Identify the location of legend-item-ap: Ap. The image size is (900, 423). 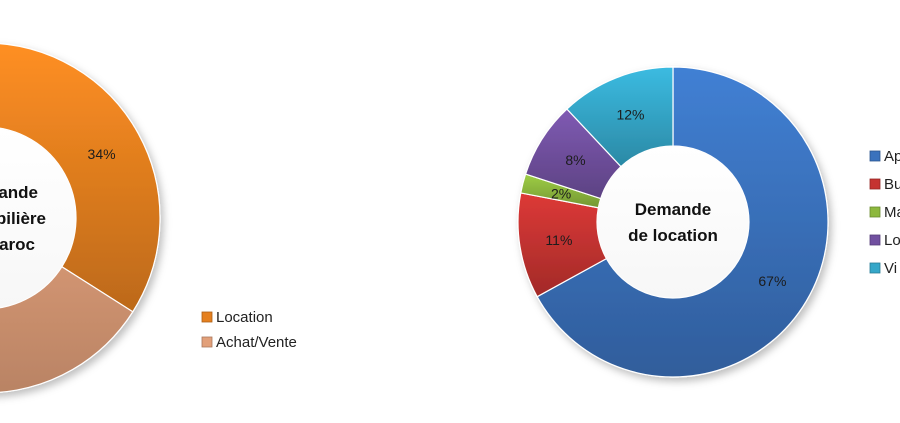
(884, 156).